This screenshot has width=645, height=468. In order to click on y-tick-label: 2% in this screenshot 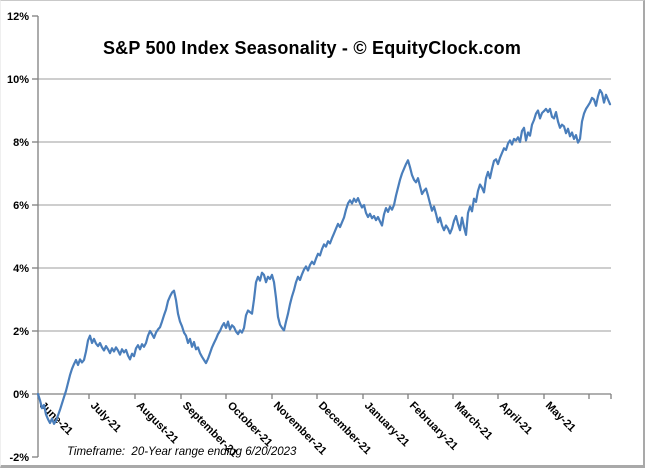, I will do `click(21, 332)`.